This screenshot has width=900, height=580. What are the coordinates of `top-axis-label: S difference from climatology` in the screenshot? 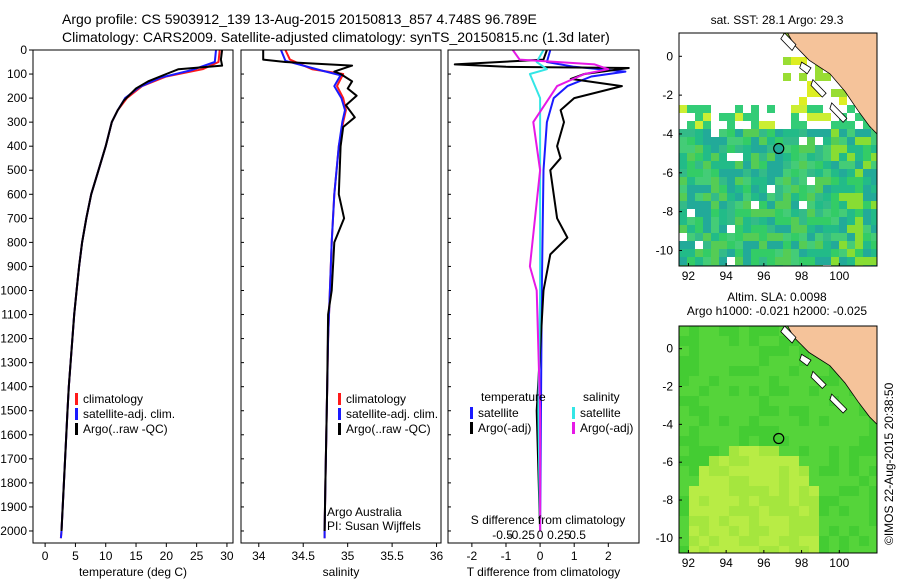 It's located at (548, 520).